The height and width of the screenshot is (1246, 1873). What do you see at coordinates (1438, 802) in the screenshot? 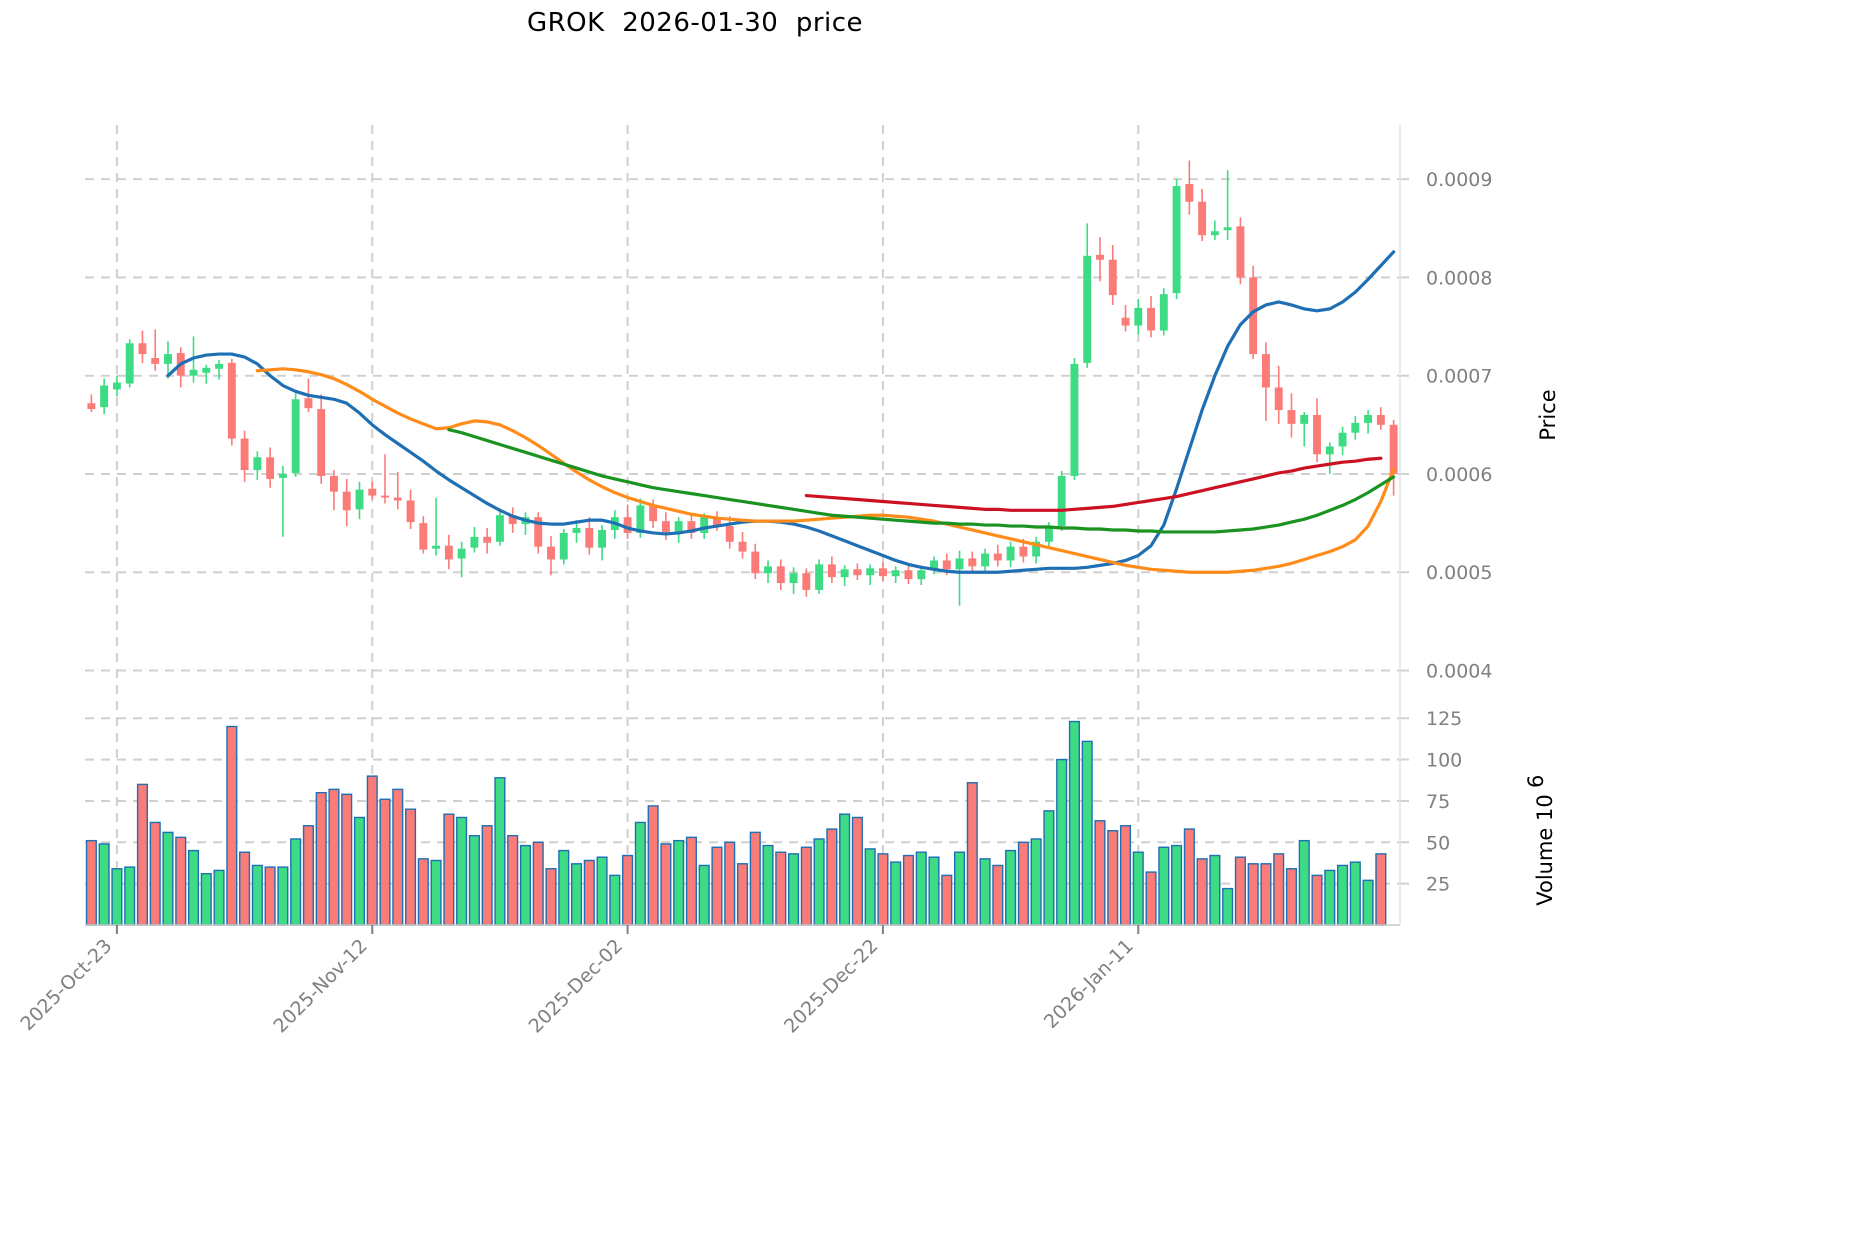
I see `volume-tick-label: 75` at bounding box center [1438, 802].